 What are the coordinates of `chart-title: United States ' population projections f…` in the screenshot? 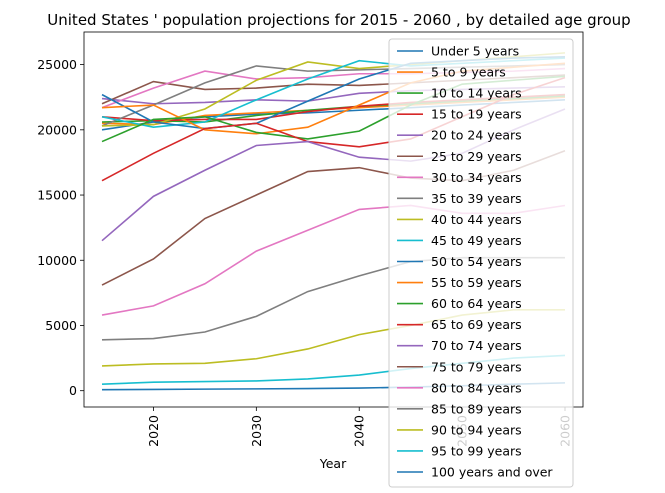 It's located at (338, 20).